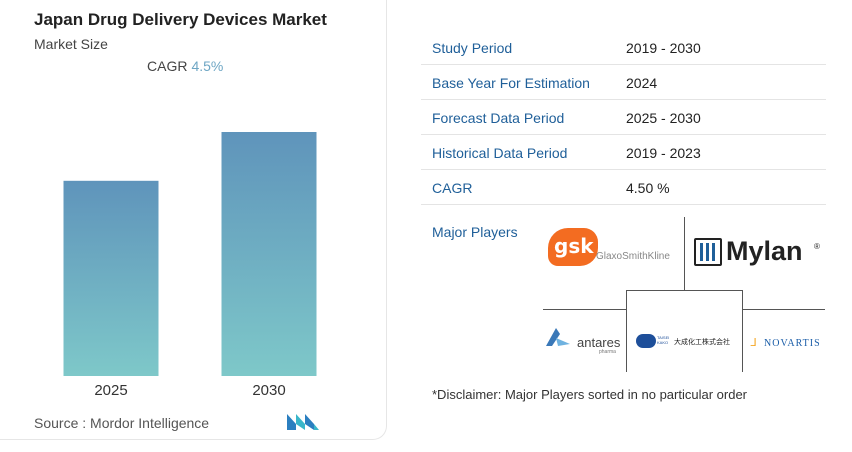  What do you see at coordinates (269, 254) in the screenshot?
I see `bar-2030` at bounding box center [269, 254].